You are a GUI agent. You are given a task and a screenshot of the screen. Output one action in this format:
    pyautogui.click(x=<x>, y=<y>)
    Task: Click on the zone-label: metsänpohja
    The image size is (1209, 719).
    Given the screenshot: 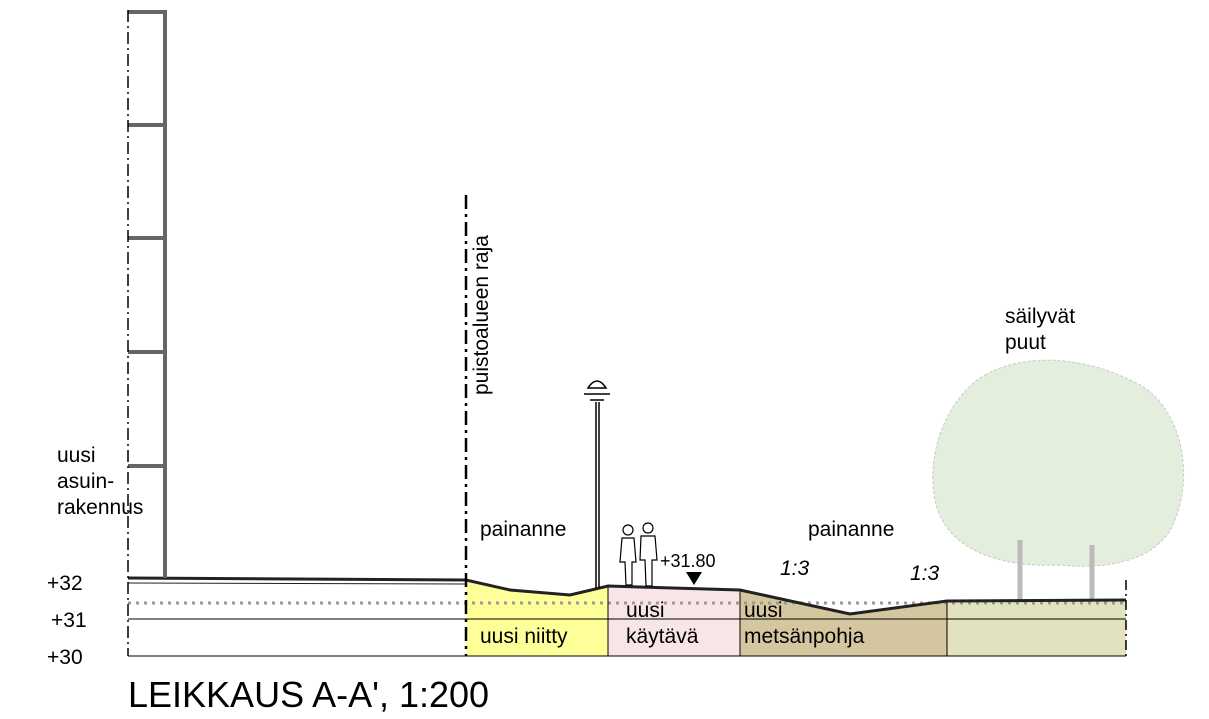 What is the action you would take?
    pyautogui.click(x=804, y=636)
    